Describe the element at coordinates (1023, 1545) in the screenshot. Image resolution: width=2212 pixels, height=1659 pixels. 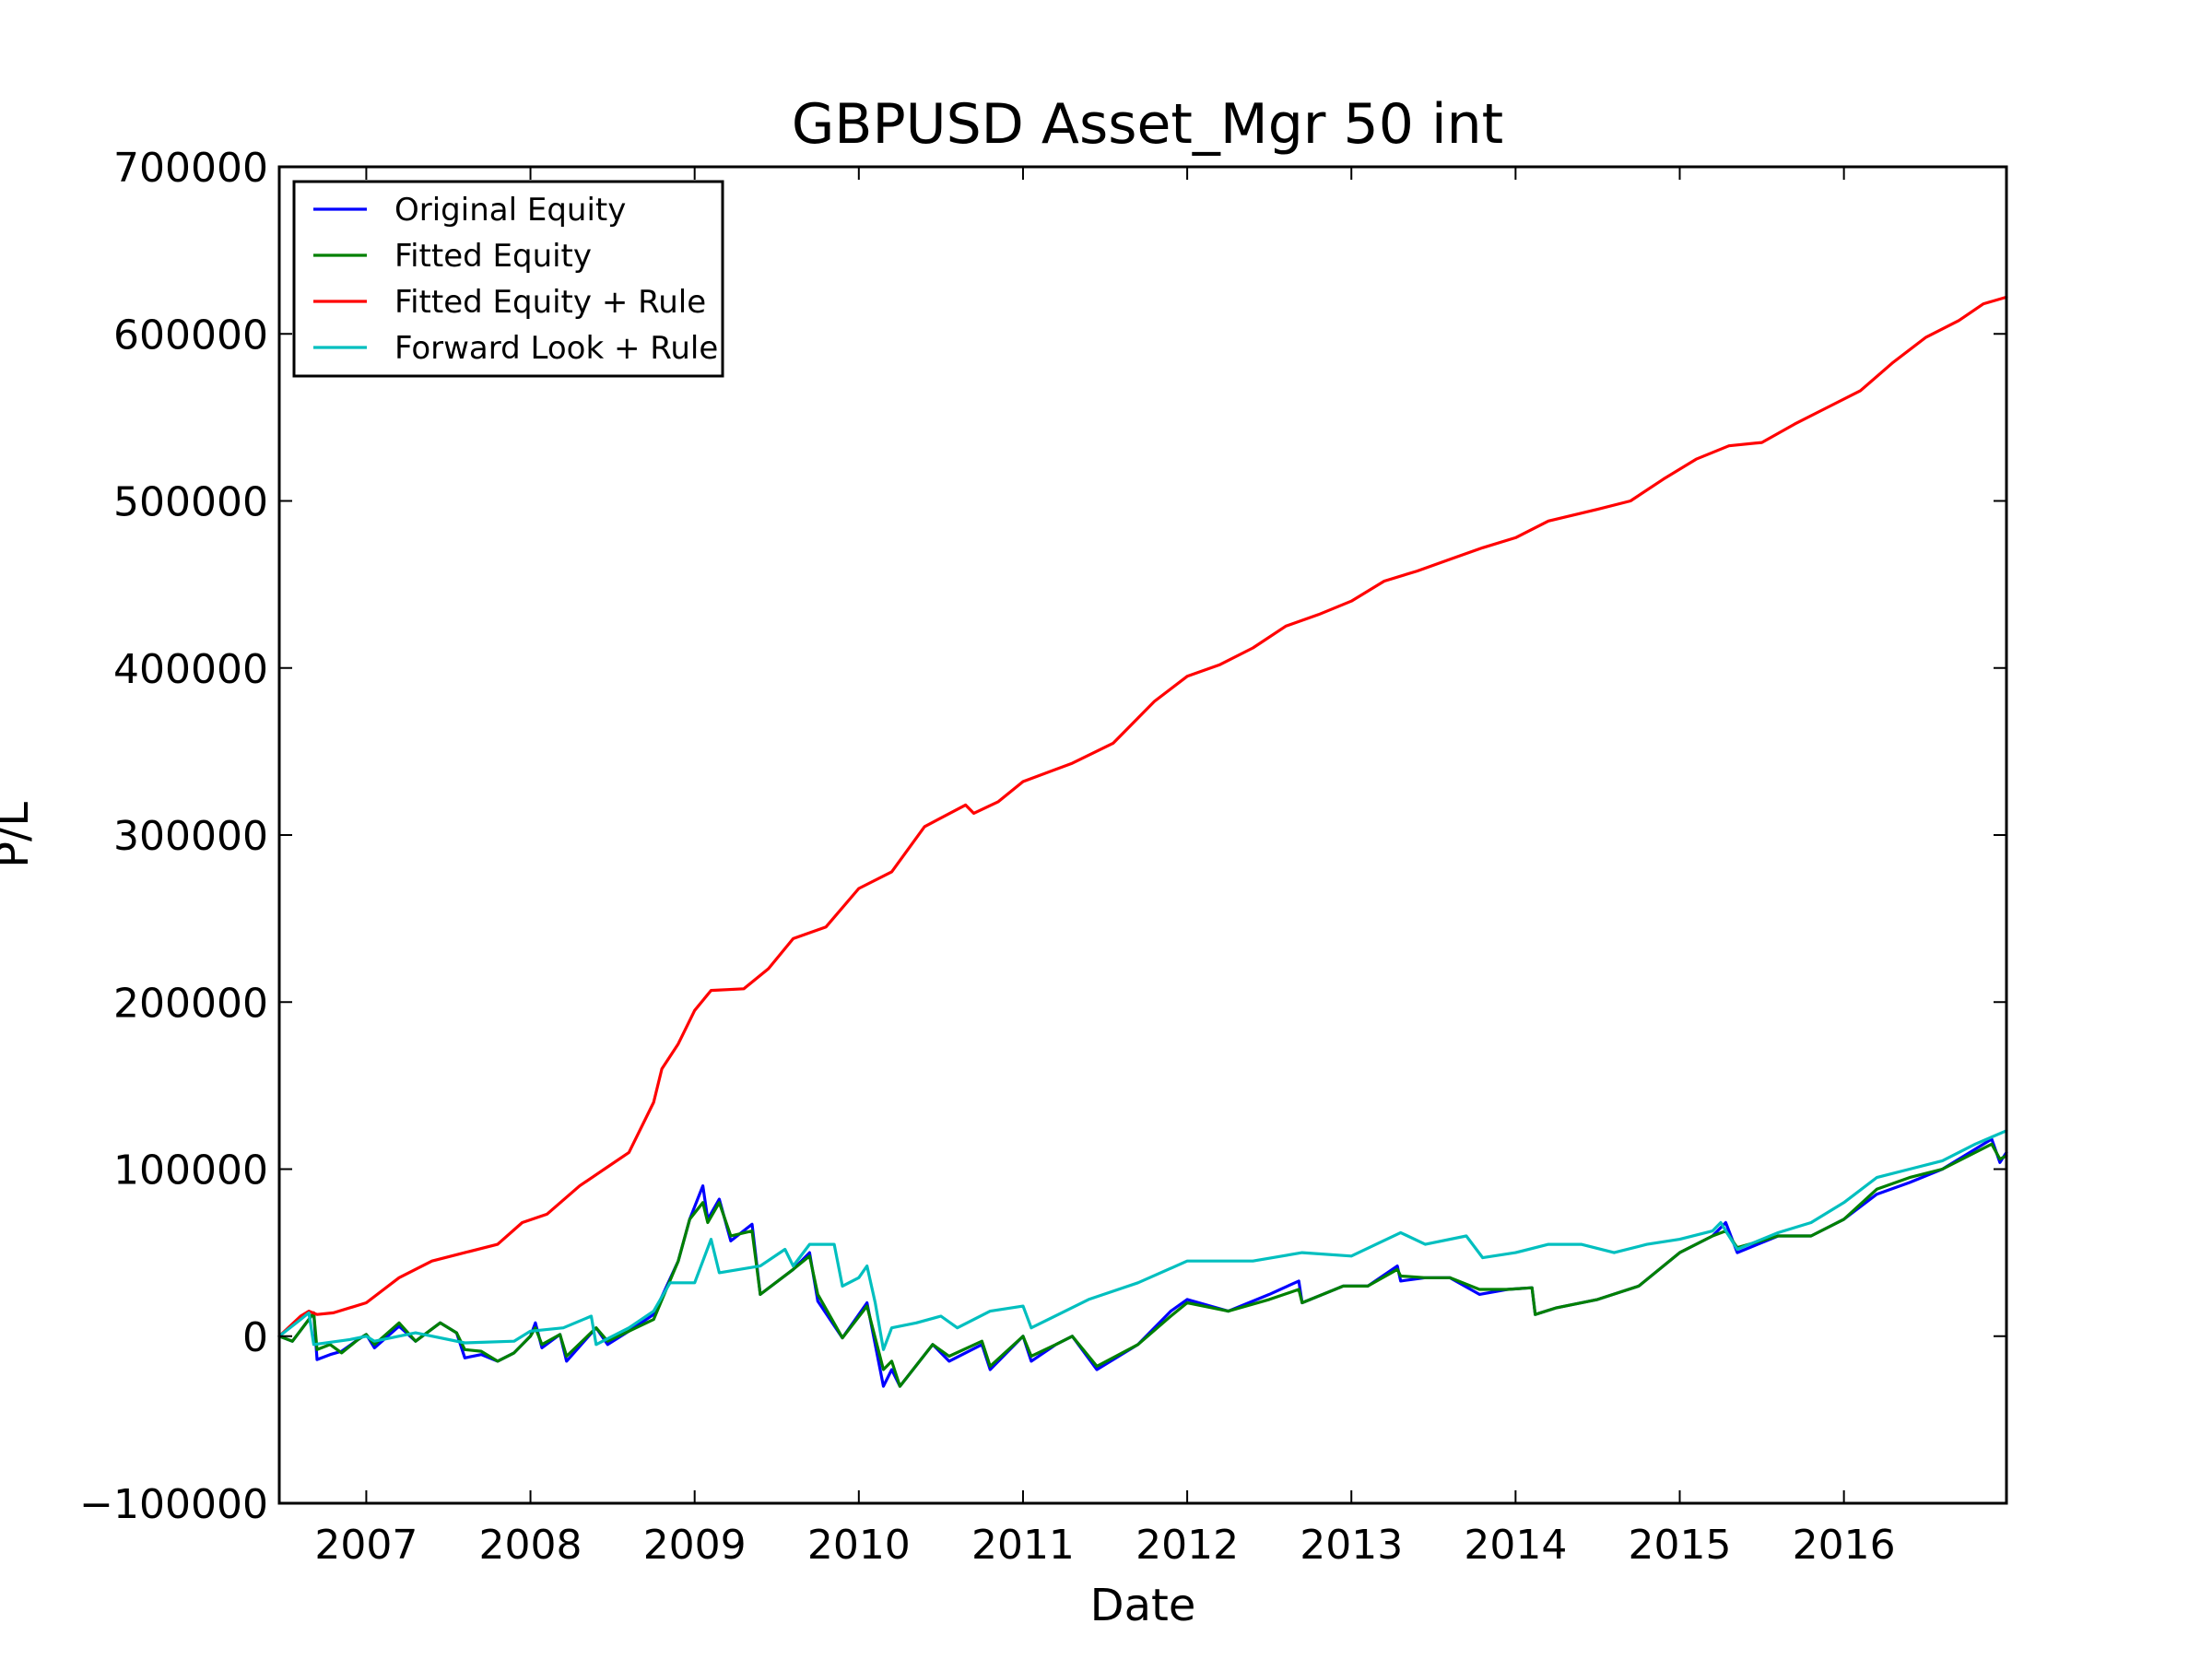
I see `x-tick-label: 2011` at that location.